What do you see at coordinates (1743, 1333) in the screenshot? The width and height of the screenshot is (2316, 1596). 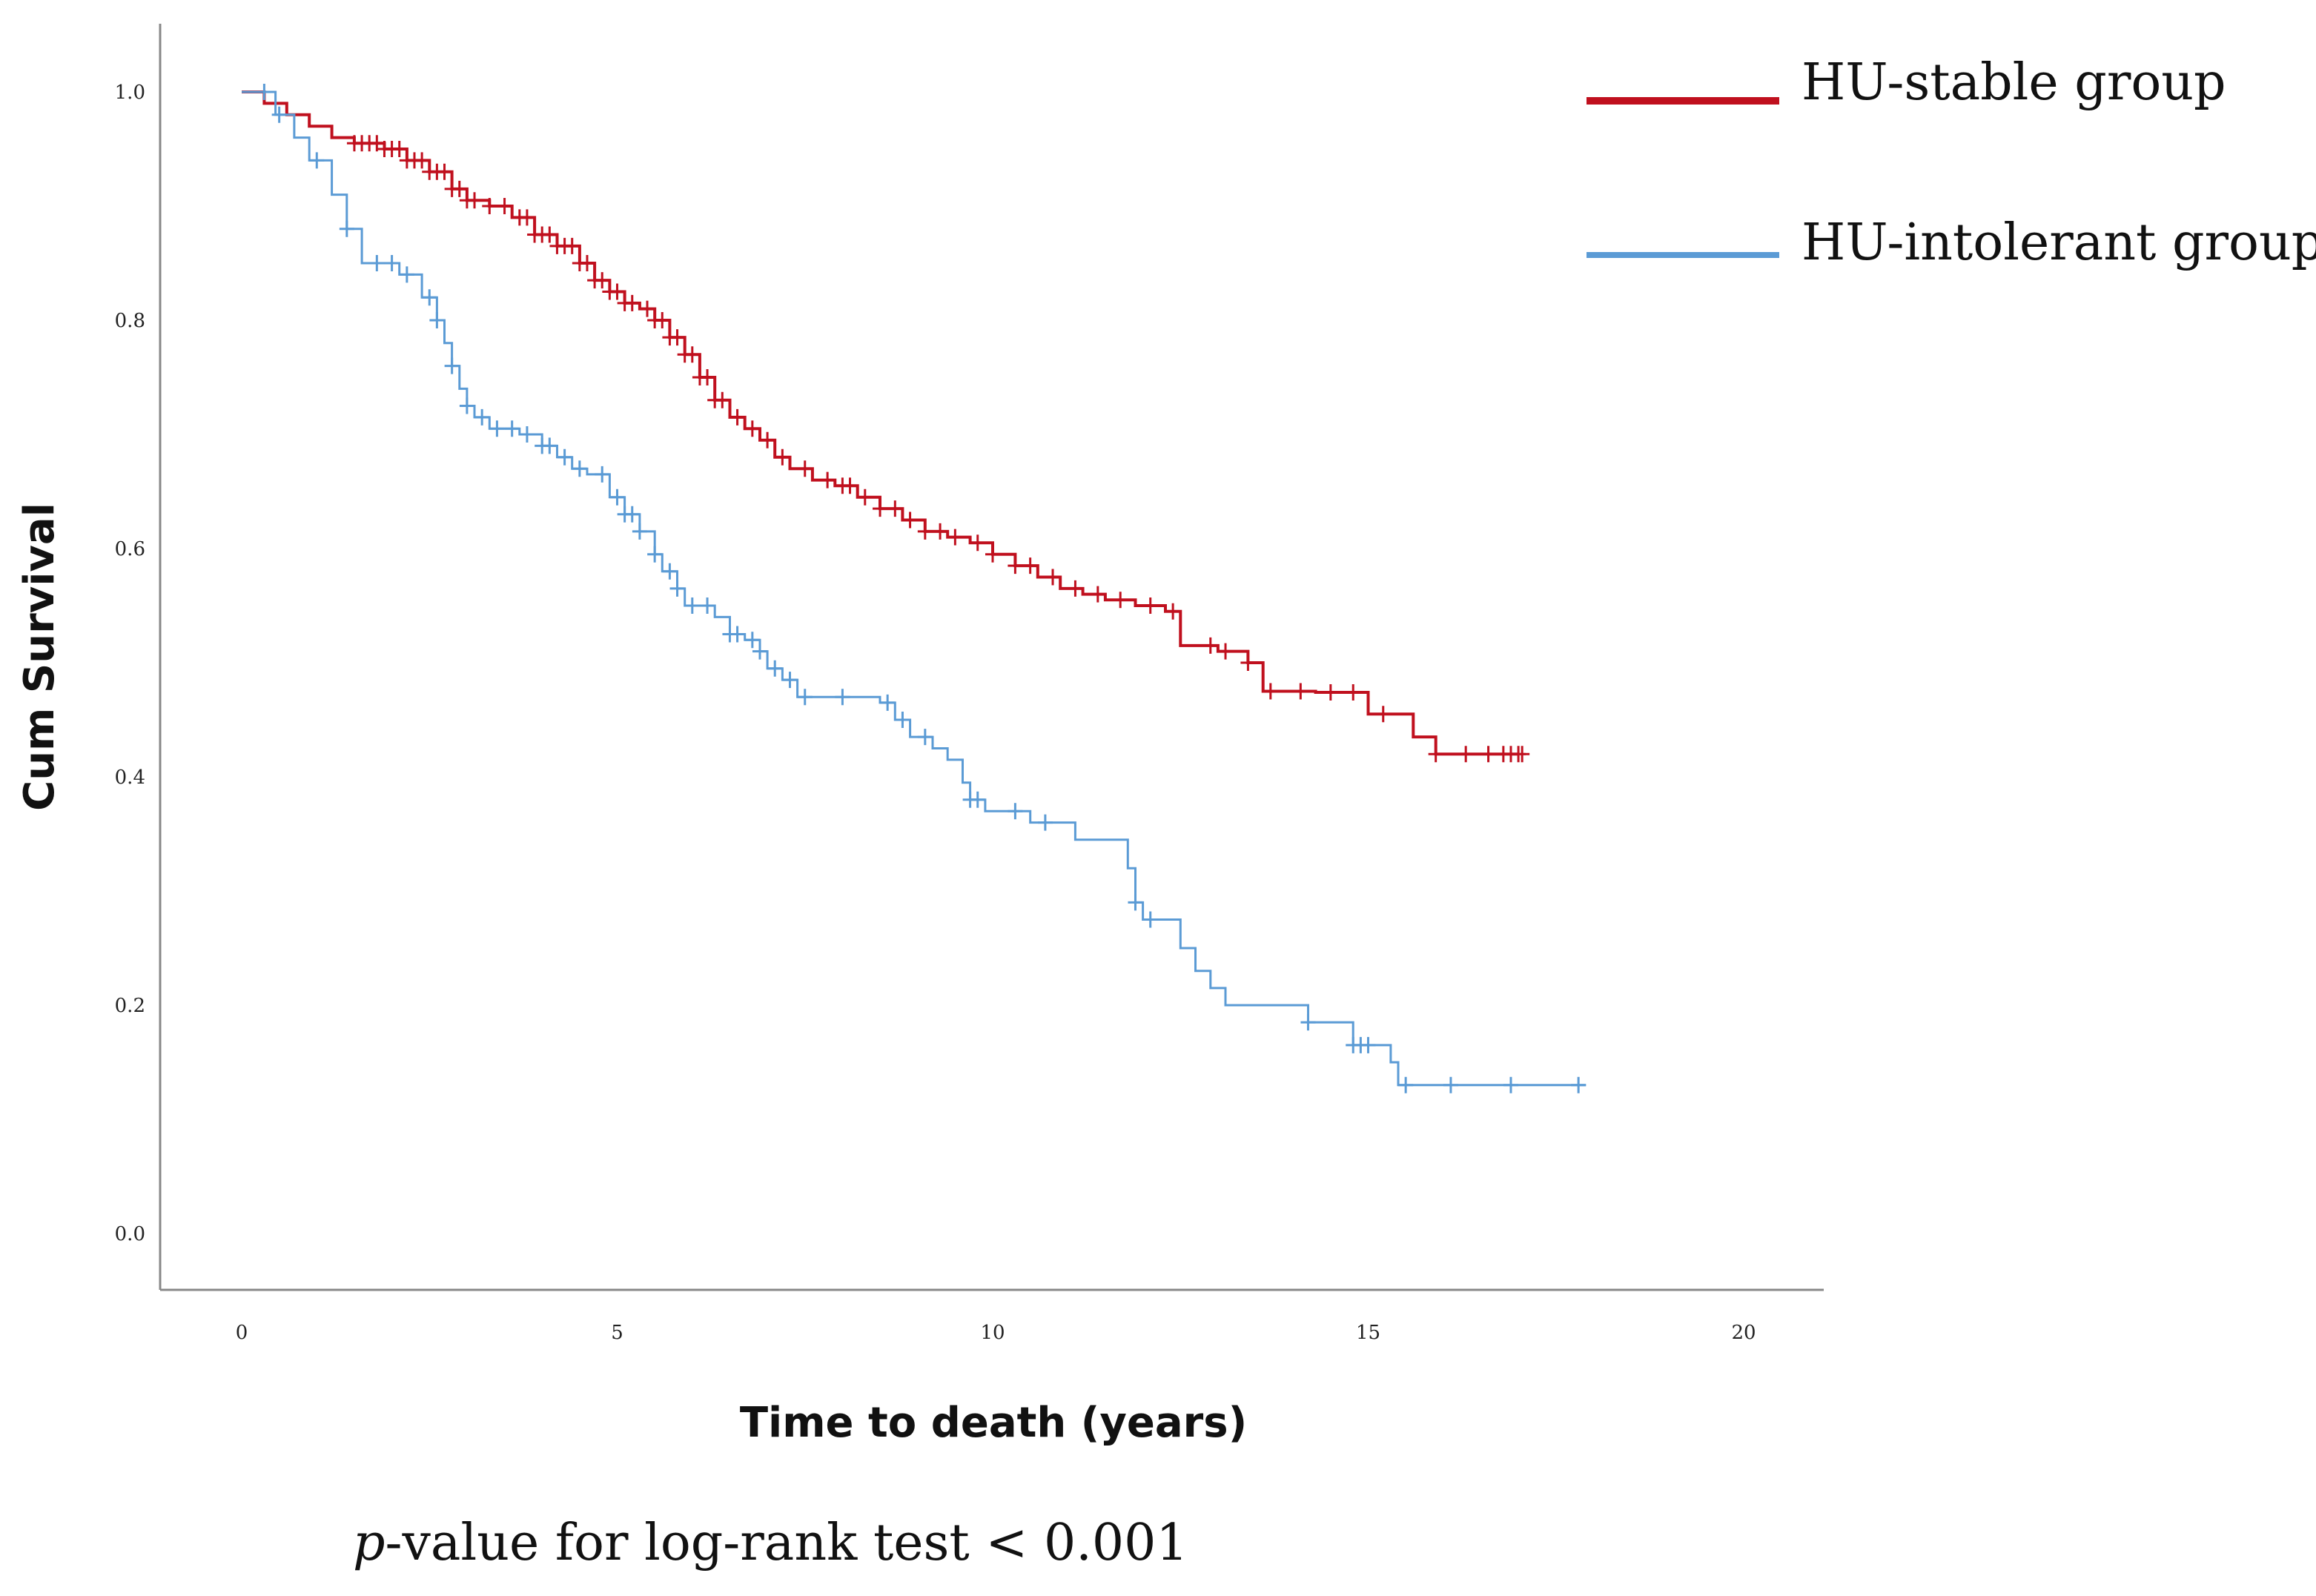 I see `x-tick-label: 20` at bounding box center [1743, 1333].